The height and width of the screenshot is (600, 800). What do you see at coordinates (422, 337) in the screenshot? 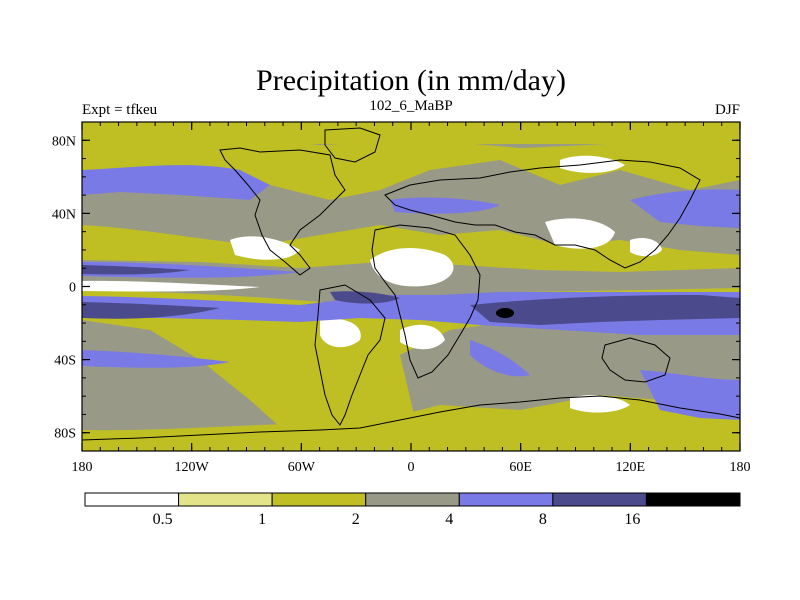
I see `dry-zone-southern-africa` at bounding box center [422, 337].